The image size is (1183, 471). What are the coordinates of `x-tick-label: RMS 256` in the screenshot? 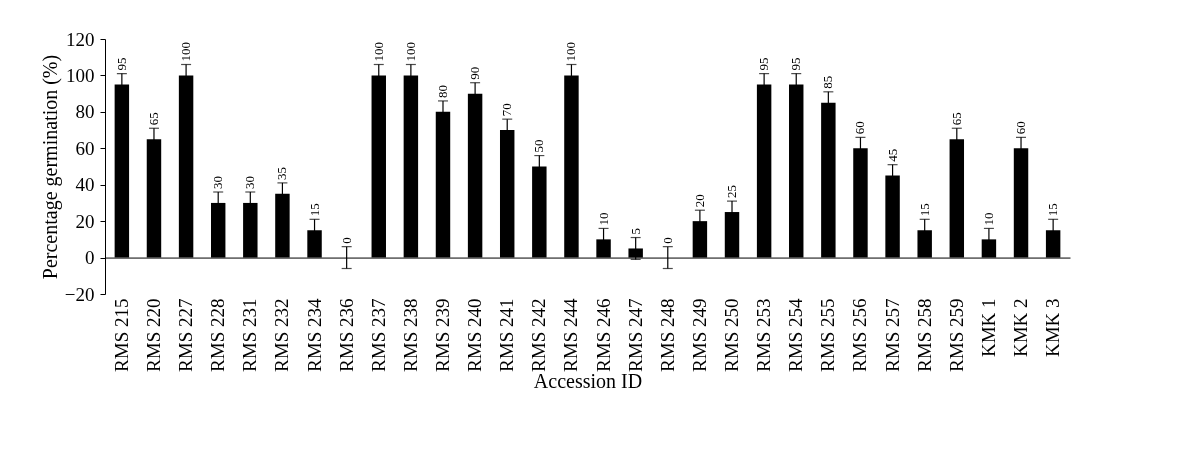 It's located at (860, 335).